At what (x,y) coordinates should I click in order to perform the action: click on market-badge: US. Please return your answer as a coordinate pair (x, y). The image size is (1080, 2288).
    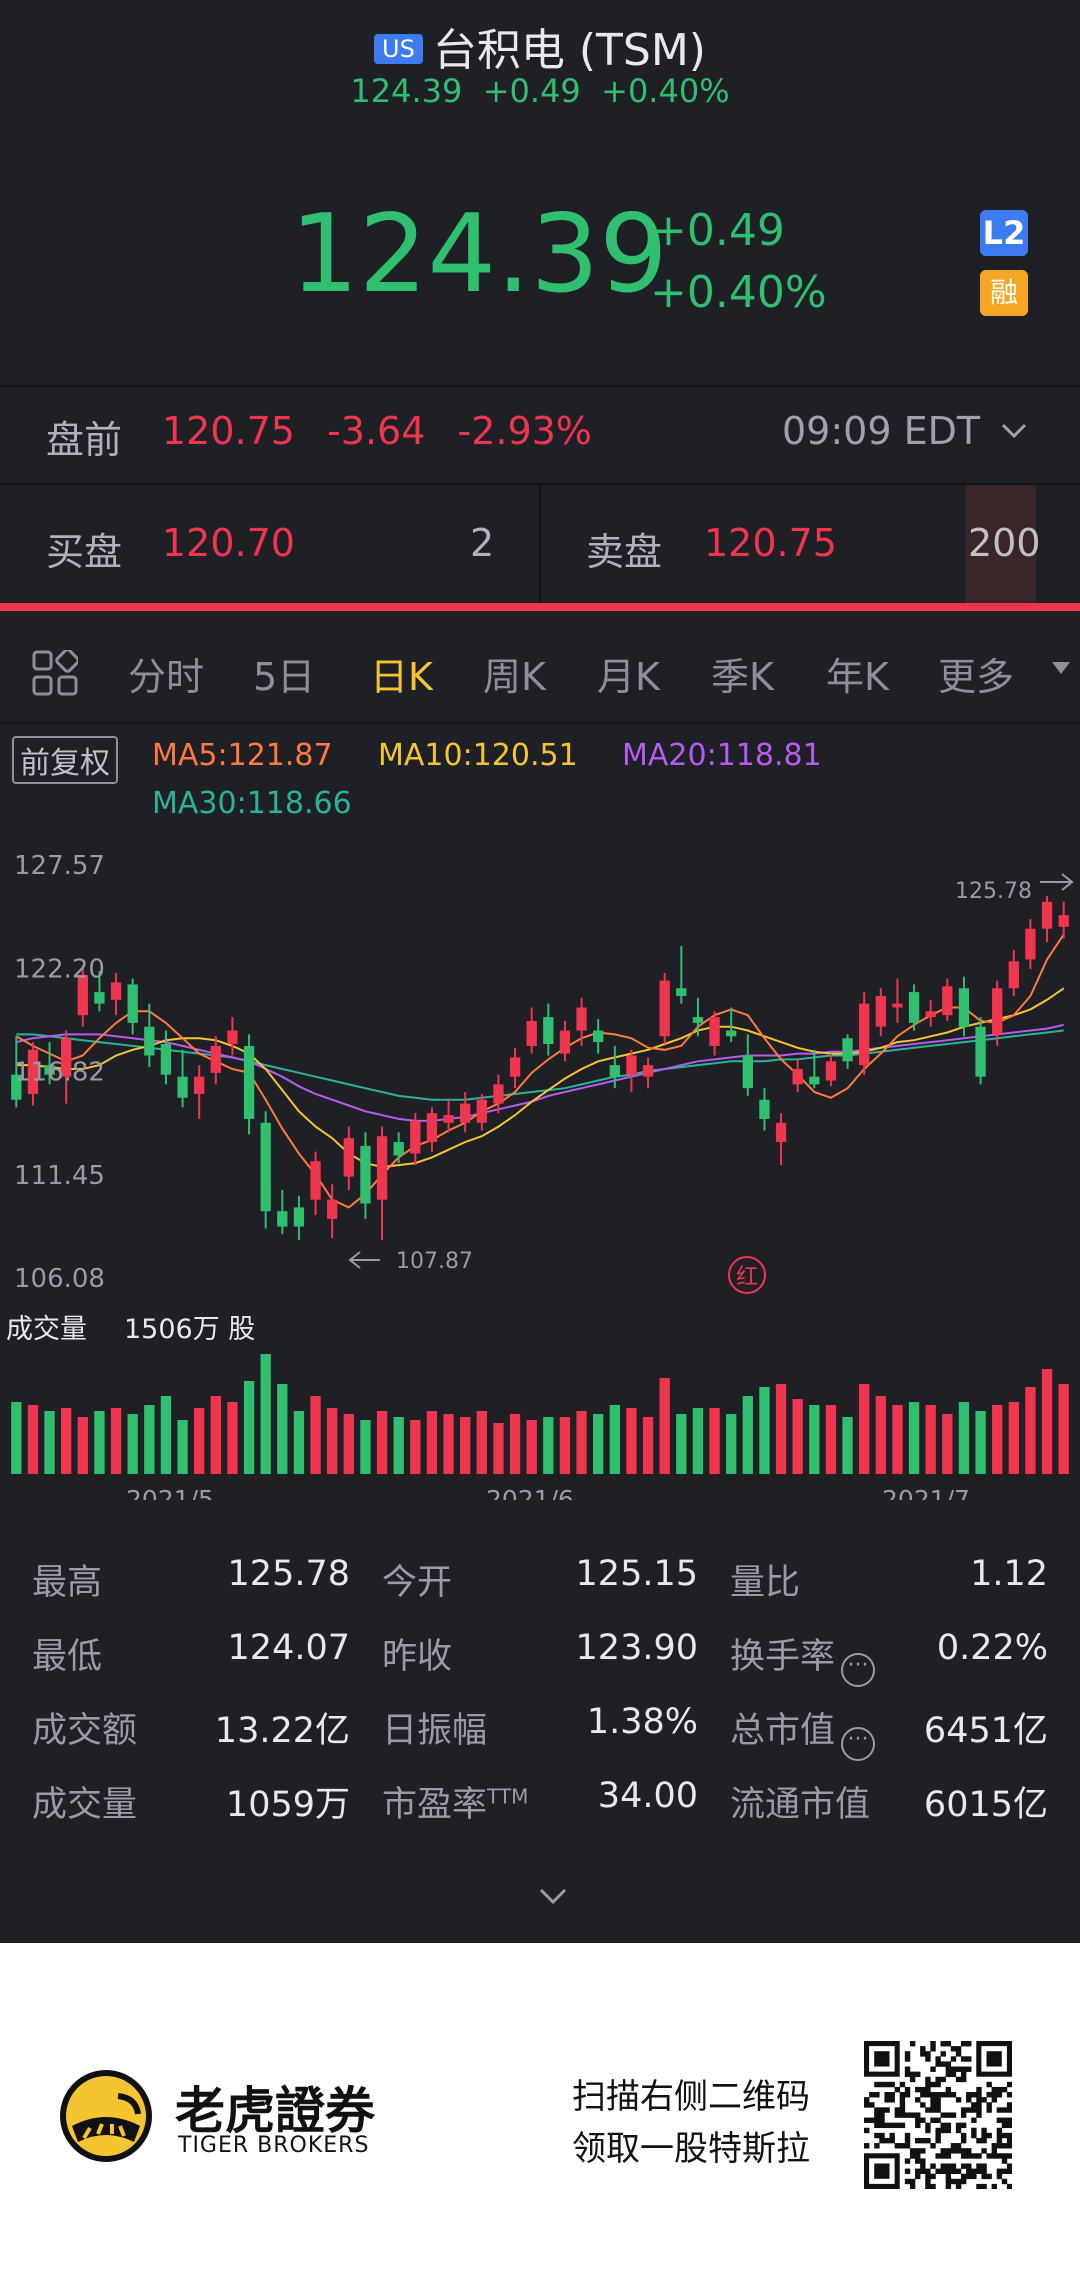
    Looking at the image, I should click on (398, 49).